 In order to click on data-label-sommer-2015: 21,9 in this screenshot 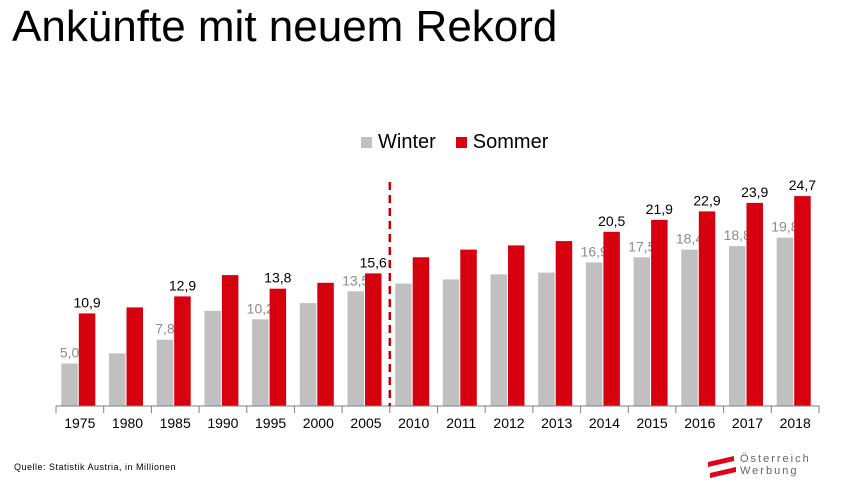, I will do `click(659, 209)`.